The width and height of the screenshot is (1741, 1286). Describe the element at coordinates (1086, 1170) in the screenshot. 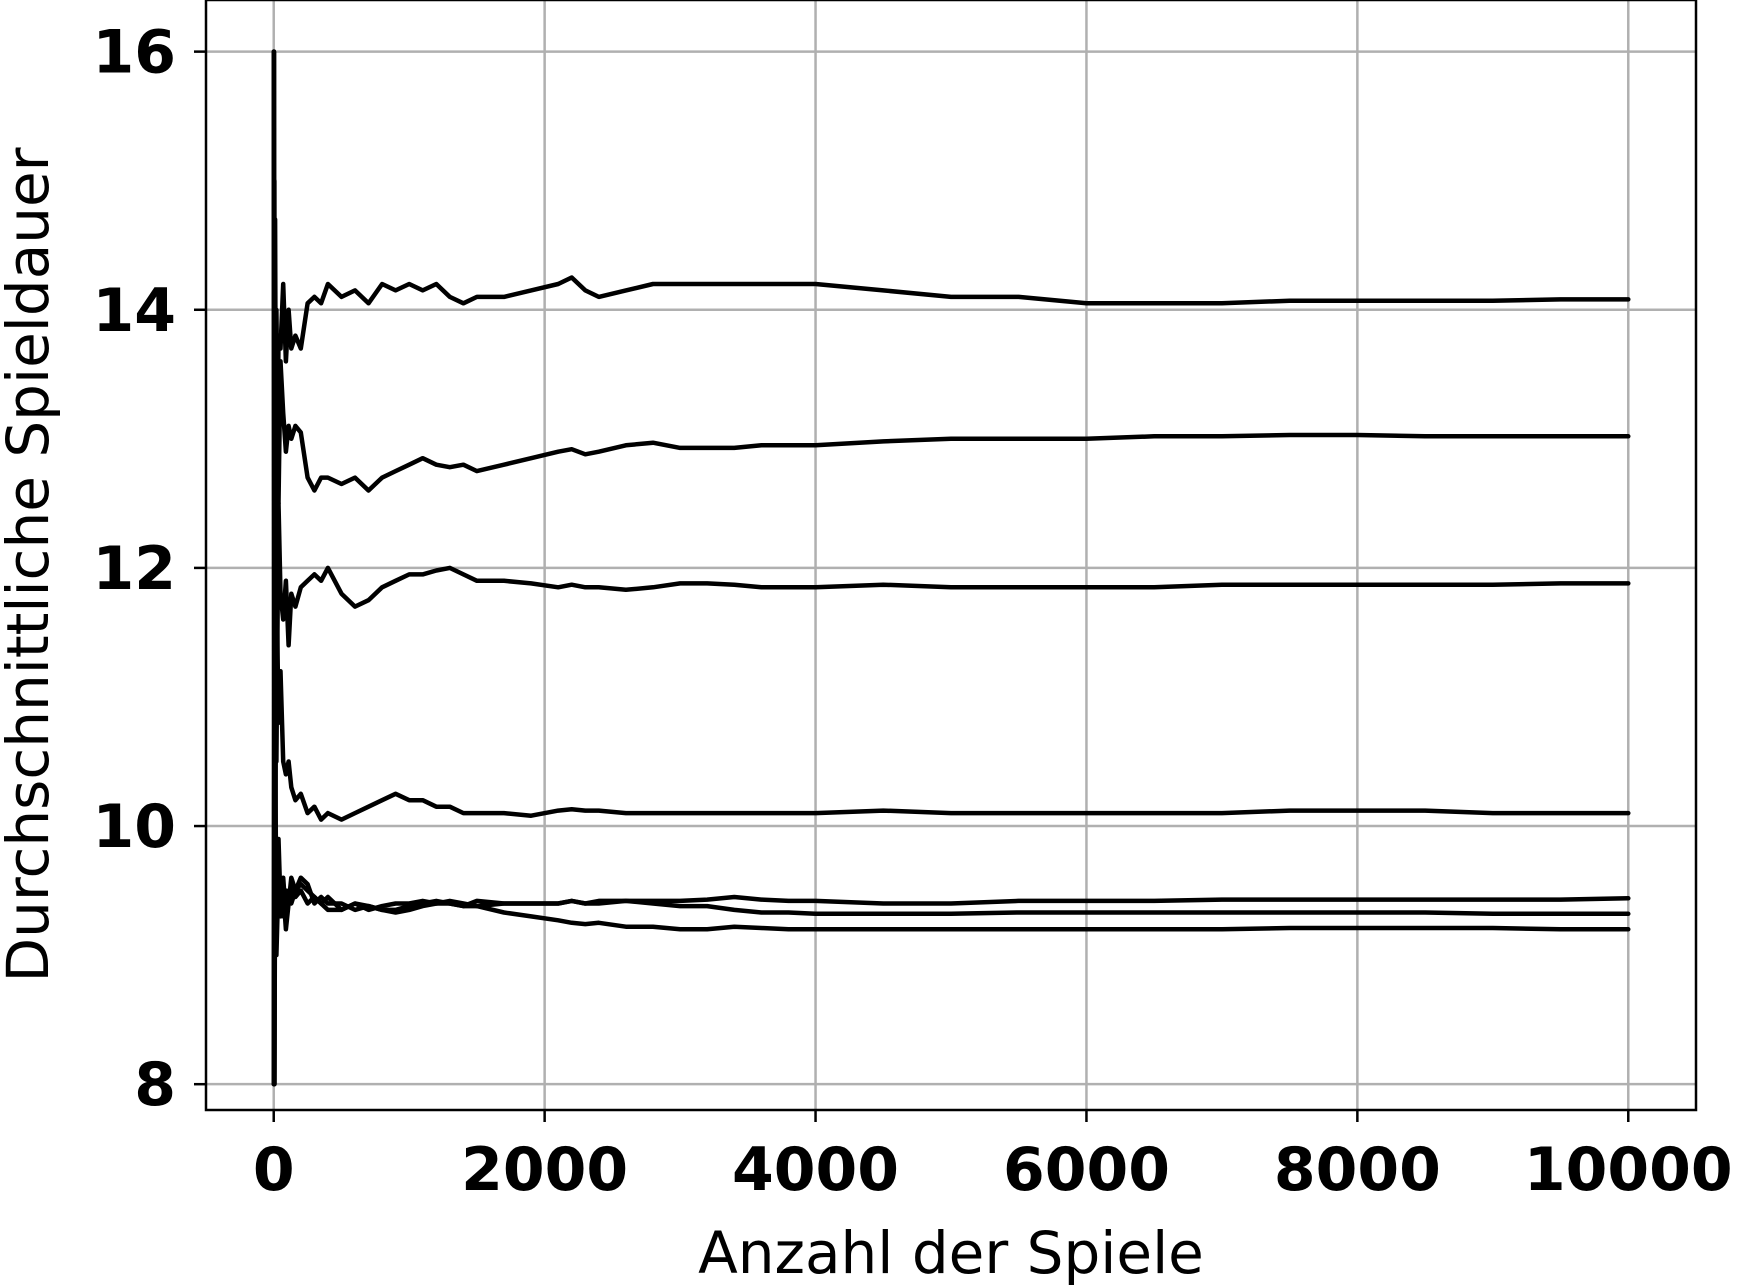

I see `x-tick-label-3: 6000` at that location.